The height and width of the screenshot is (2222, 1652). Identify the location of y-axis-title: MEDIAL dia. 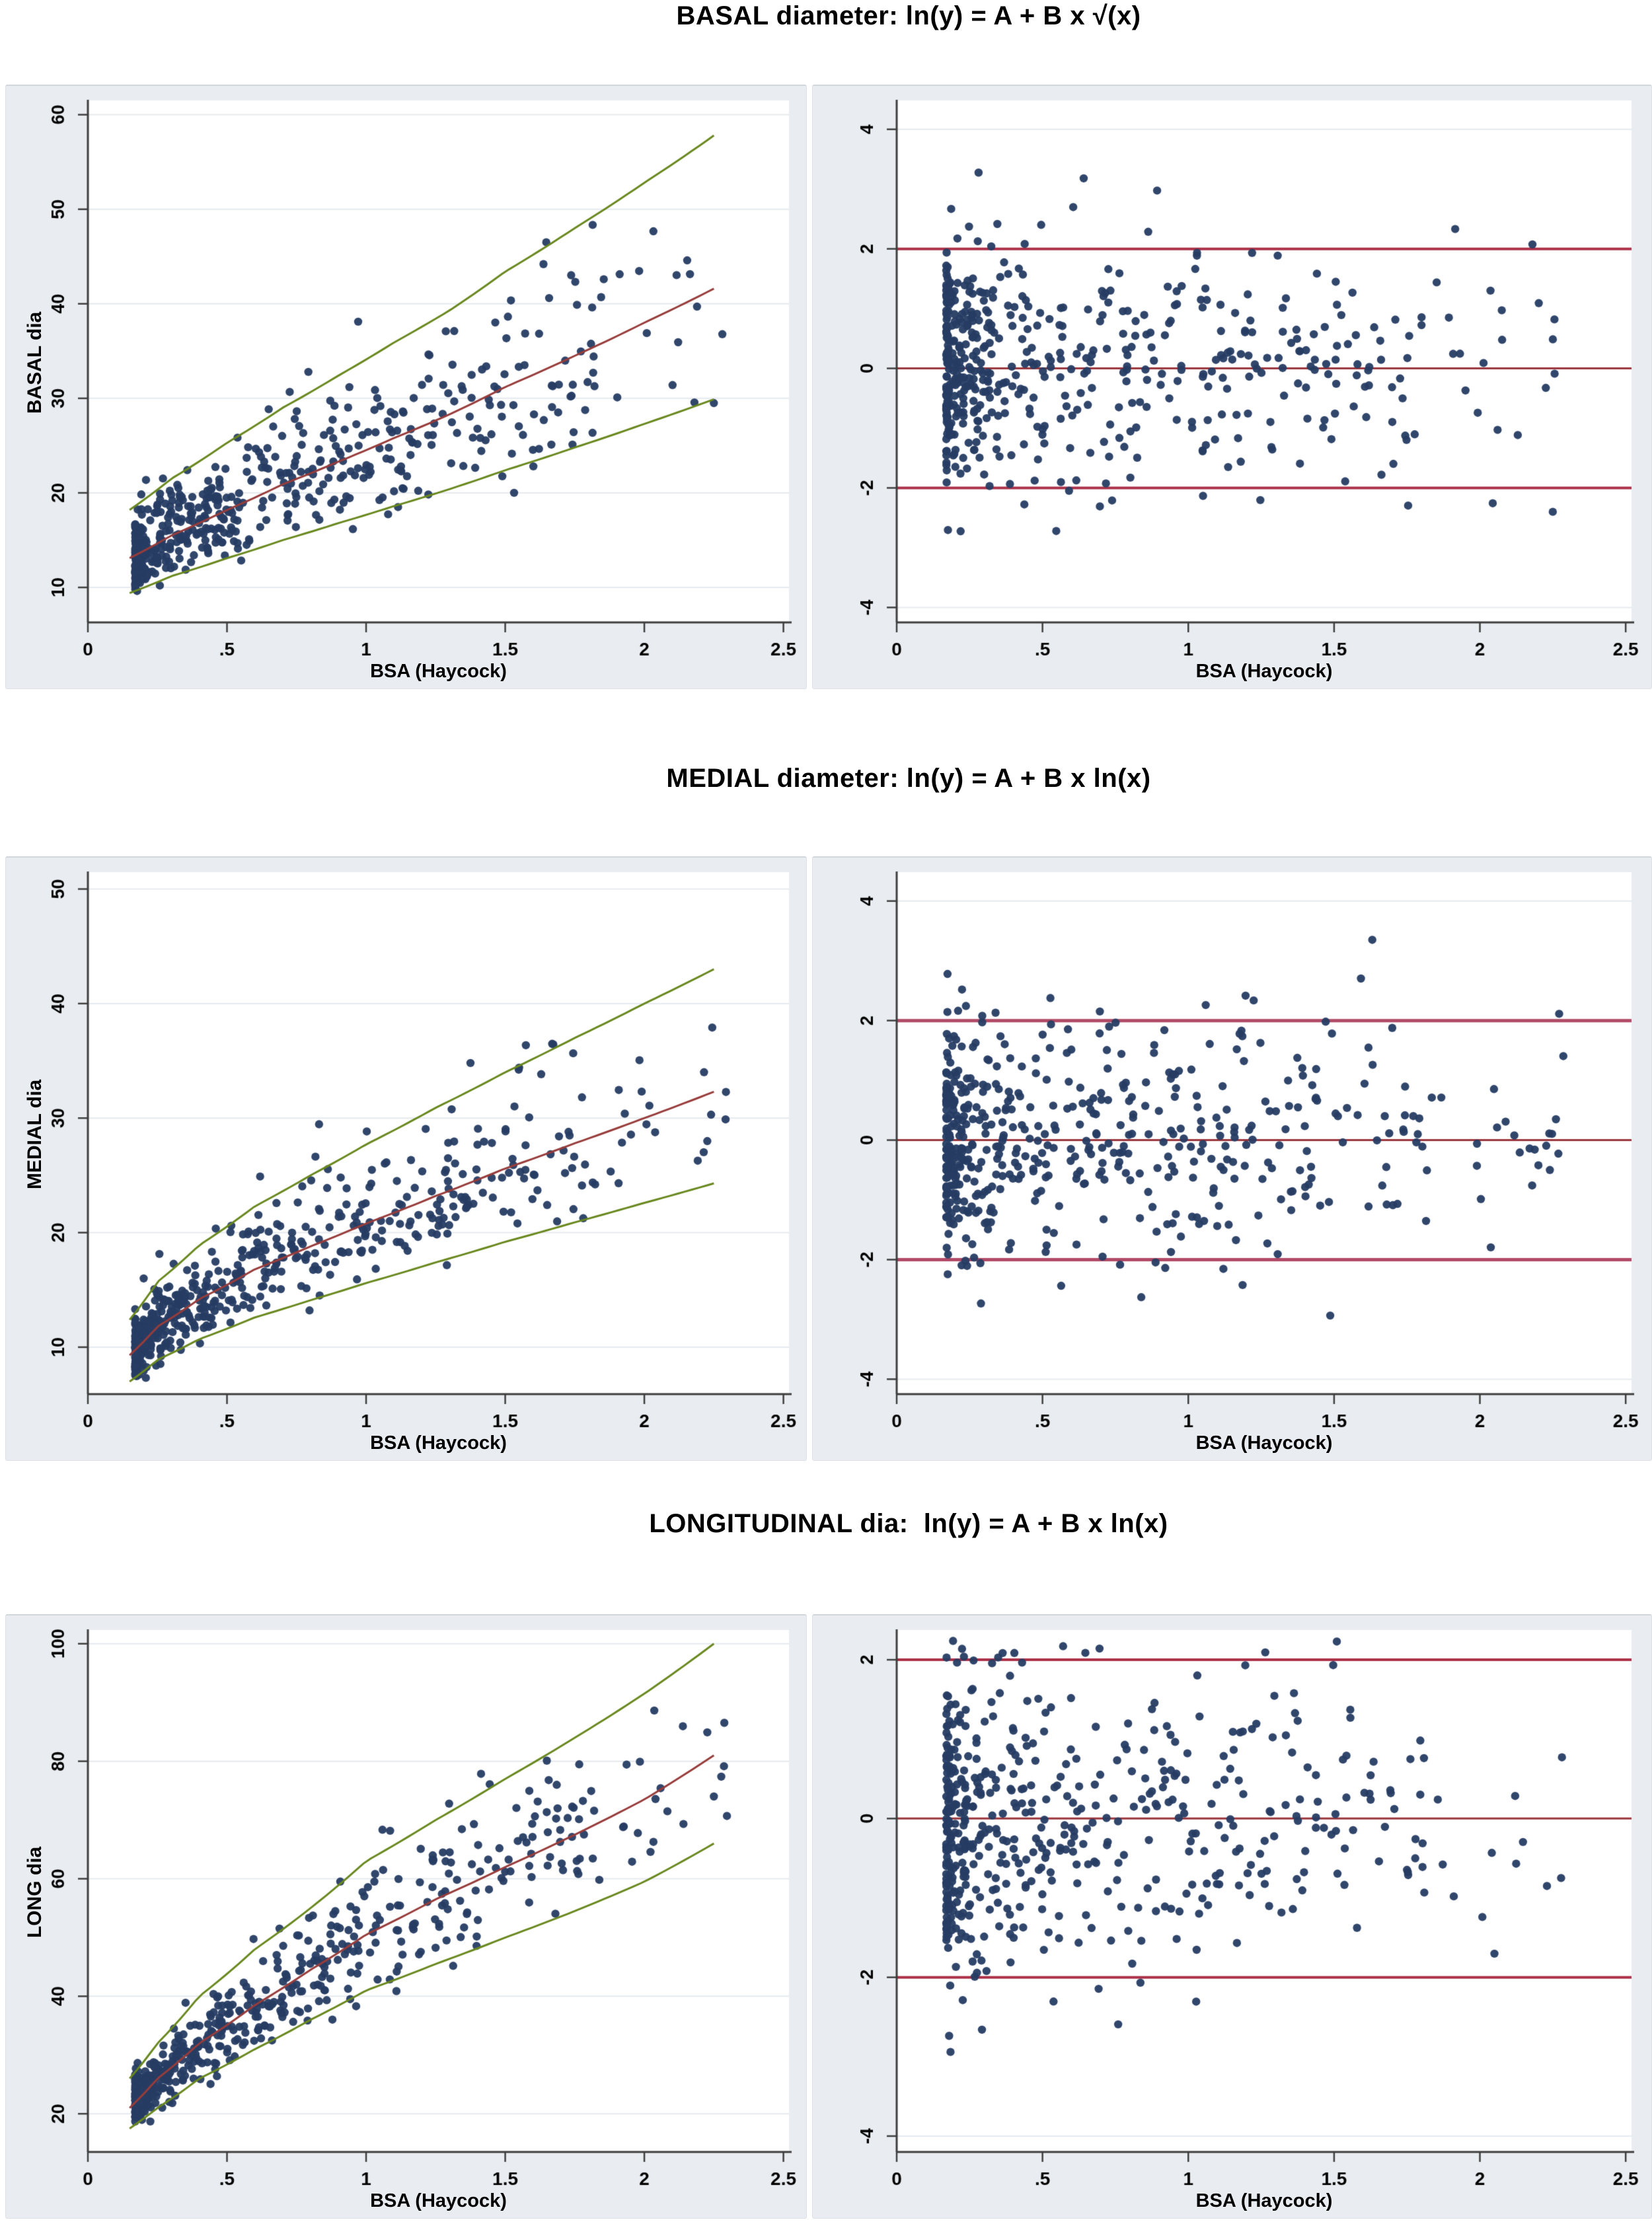
(35, 1134).